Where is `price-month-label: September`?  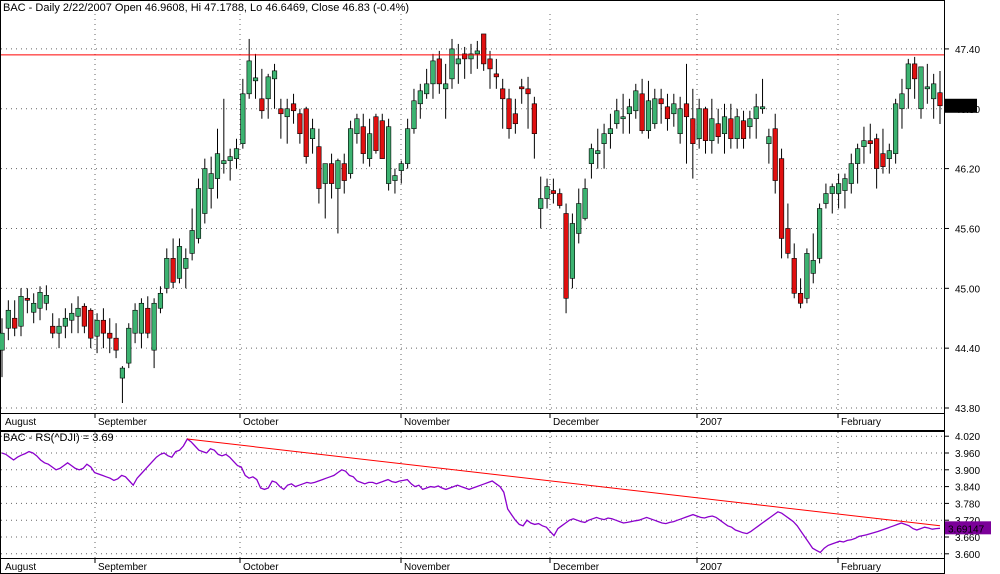 price-month-label: September is located at coordinates (123, 422).